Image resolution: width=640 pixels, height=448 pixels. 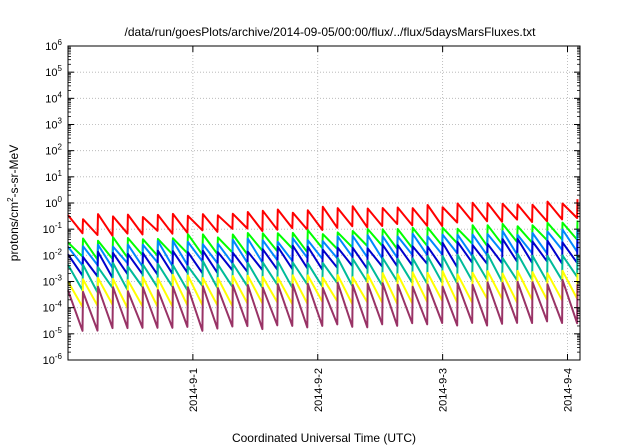 I want to click on y-tick-label: 10³, so click(x=53, y=124).